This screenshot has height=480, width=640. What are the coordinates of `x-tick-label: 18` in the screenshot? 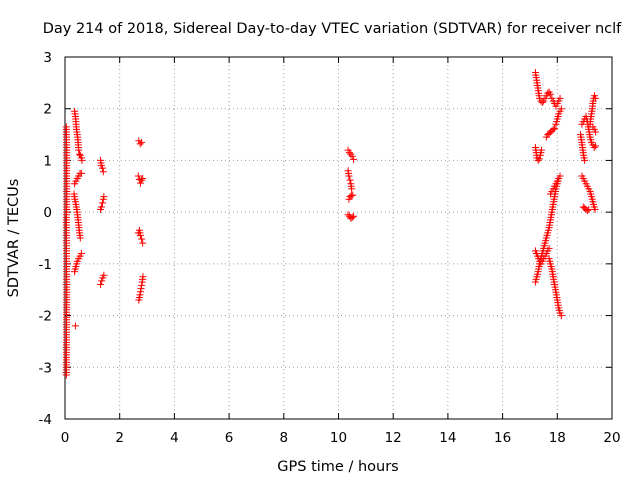 It's located at (557, 438).